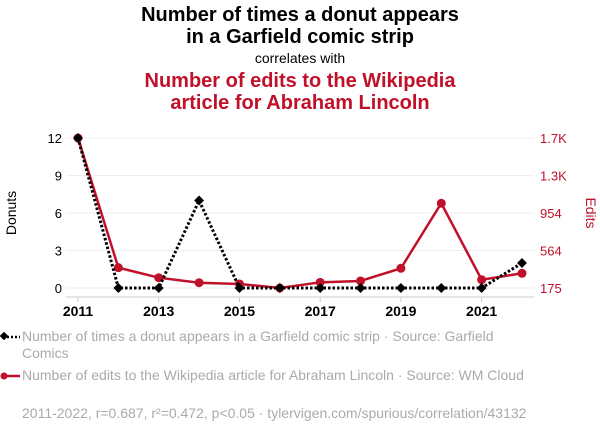  What do you see at coordinates (55, 138) in the screenshot?
I see `y-tick-left: 12` at bounding box center [55, 138].